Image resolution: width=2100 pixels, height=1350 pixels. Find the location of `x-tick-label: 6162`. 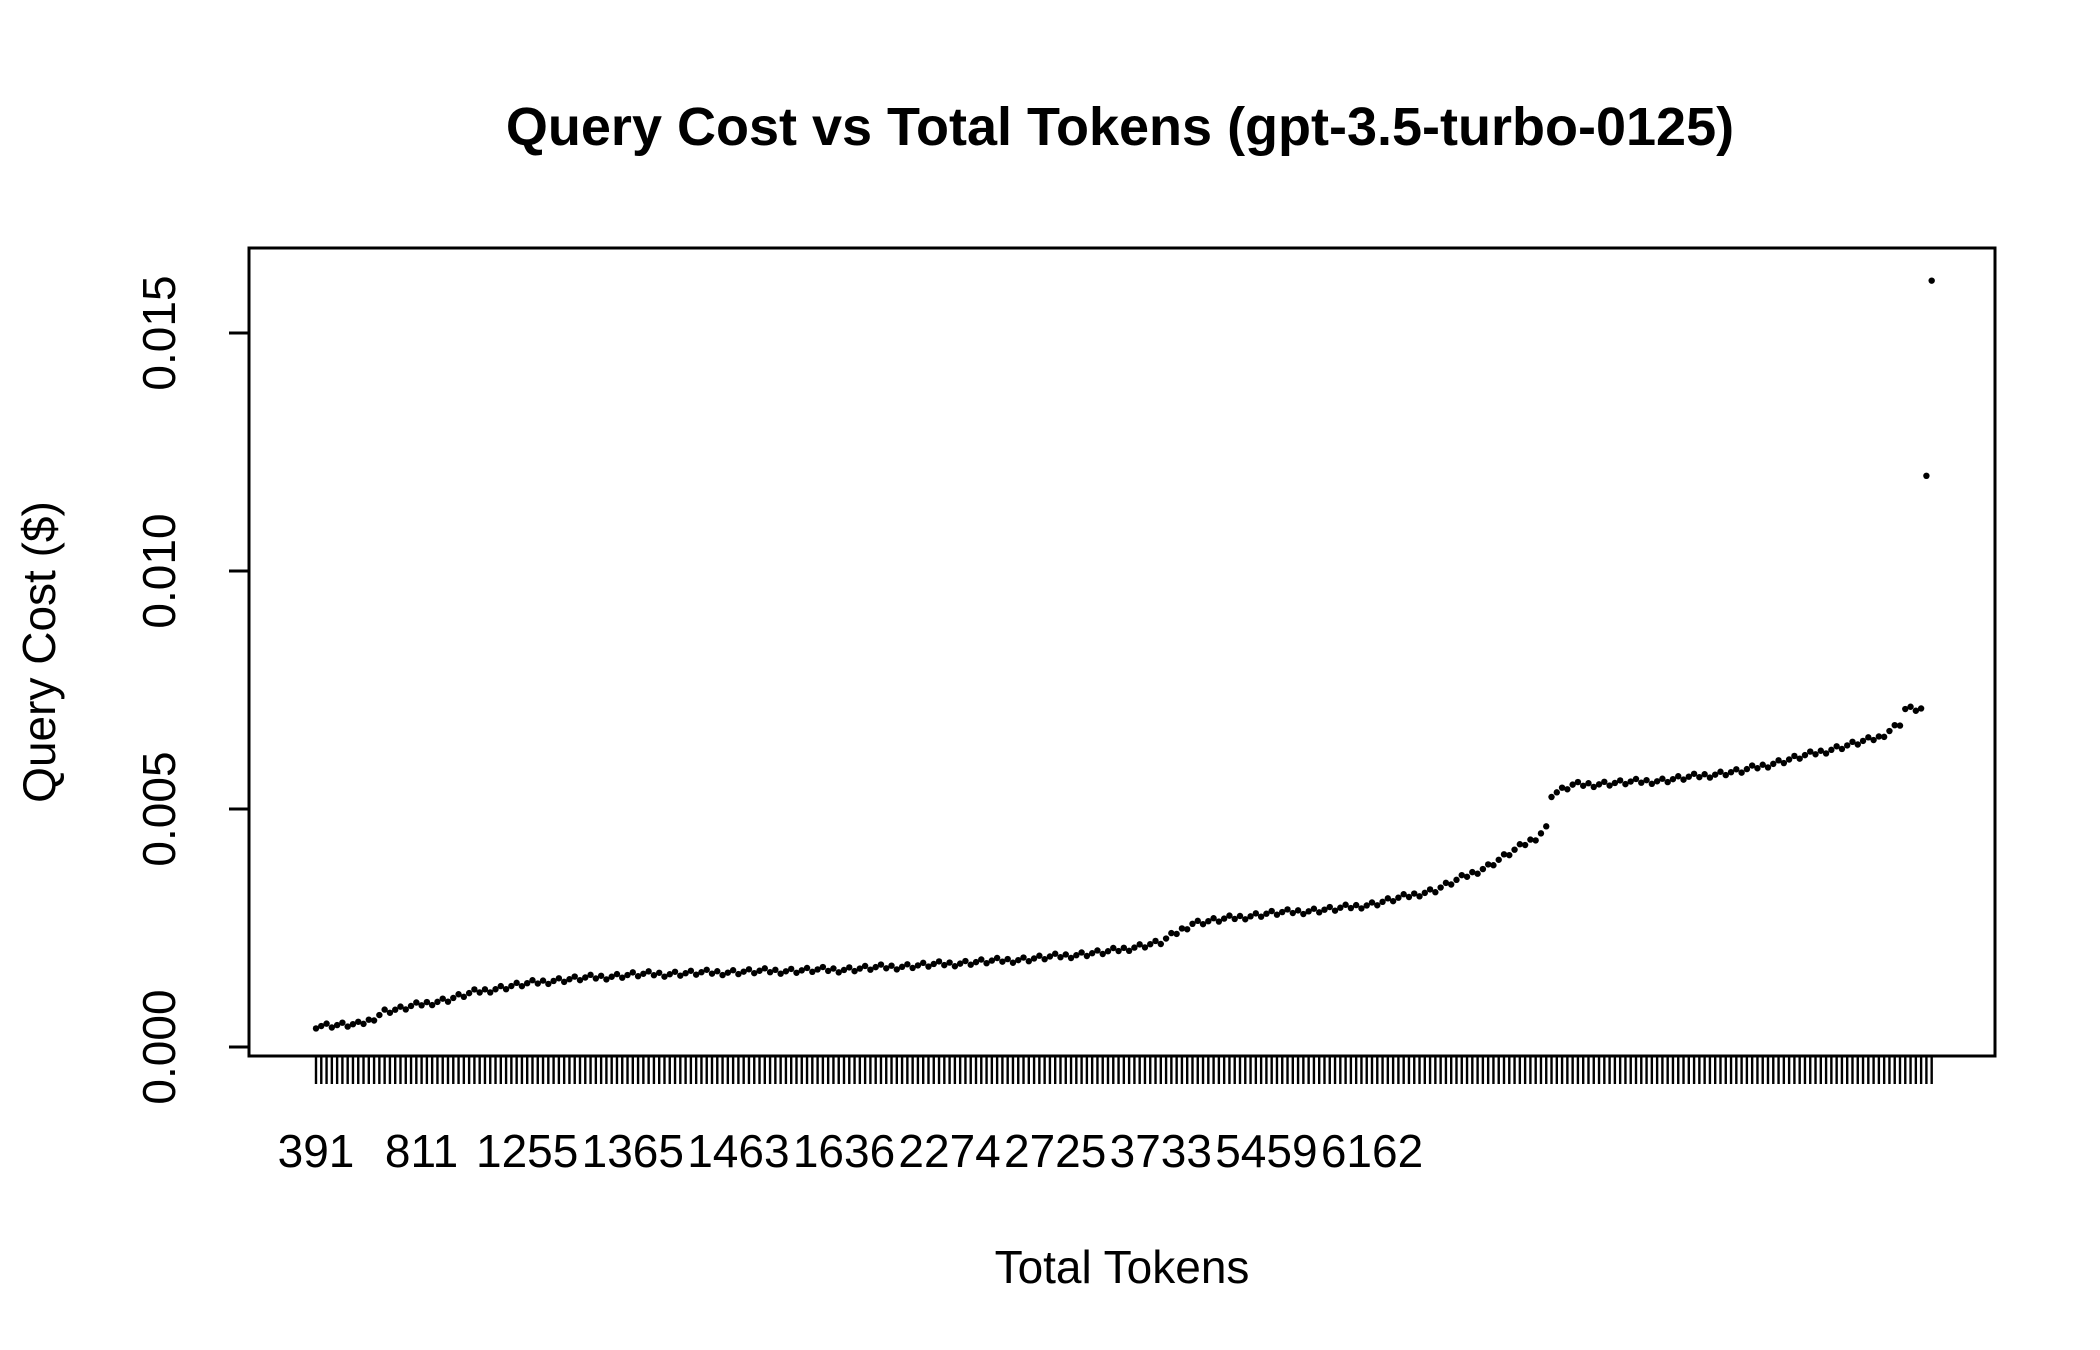

x-tick-label: 6162 is located at coordinates (1372, 1151).